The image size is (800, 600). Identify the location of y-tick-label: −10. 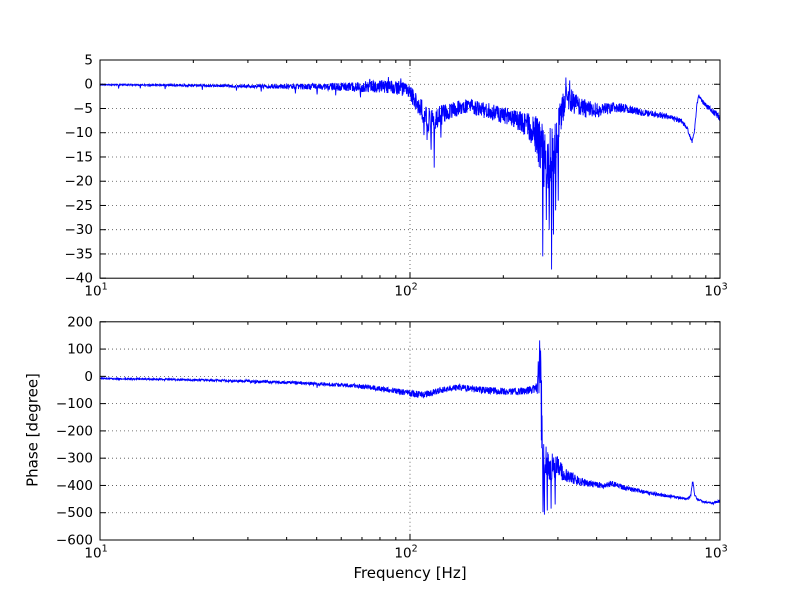
(79, 133).